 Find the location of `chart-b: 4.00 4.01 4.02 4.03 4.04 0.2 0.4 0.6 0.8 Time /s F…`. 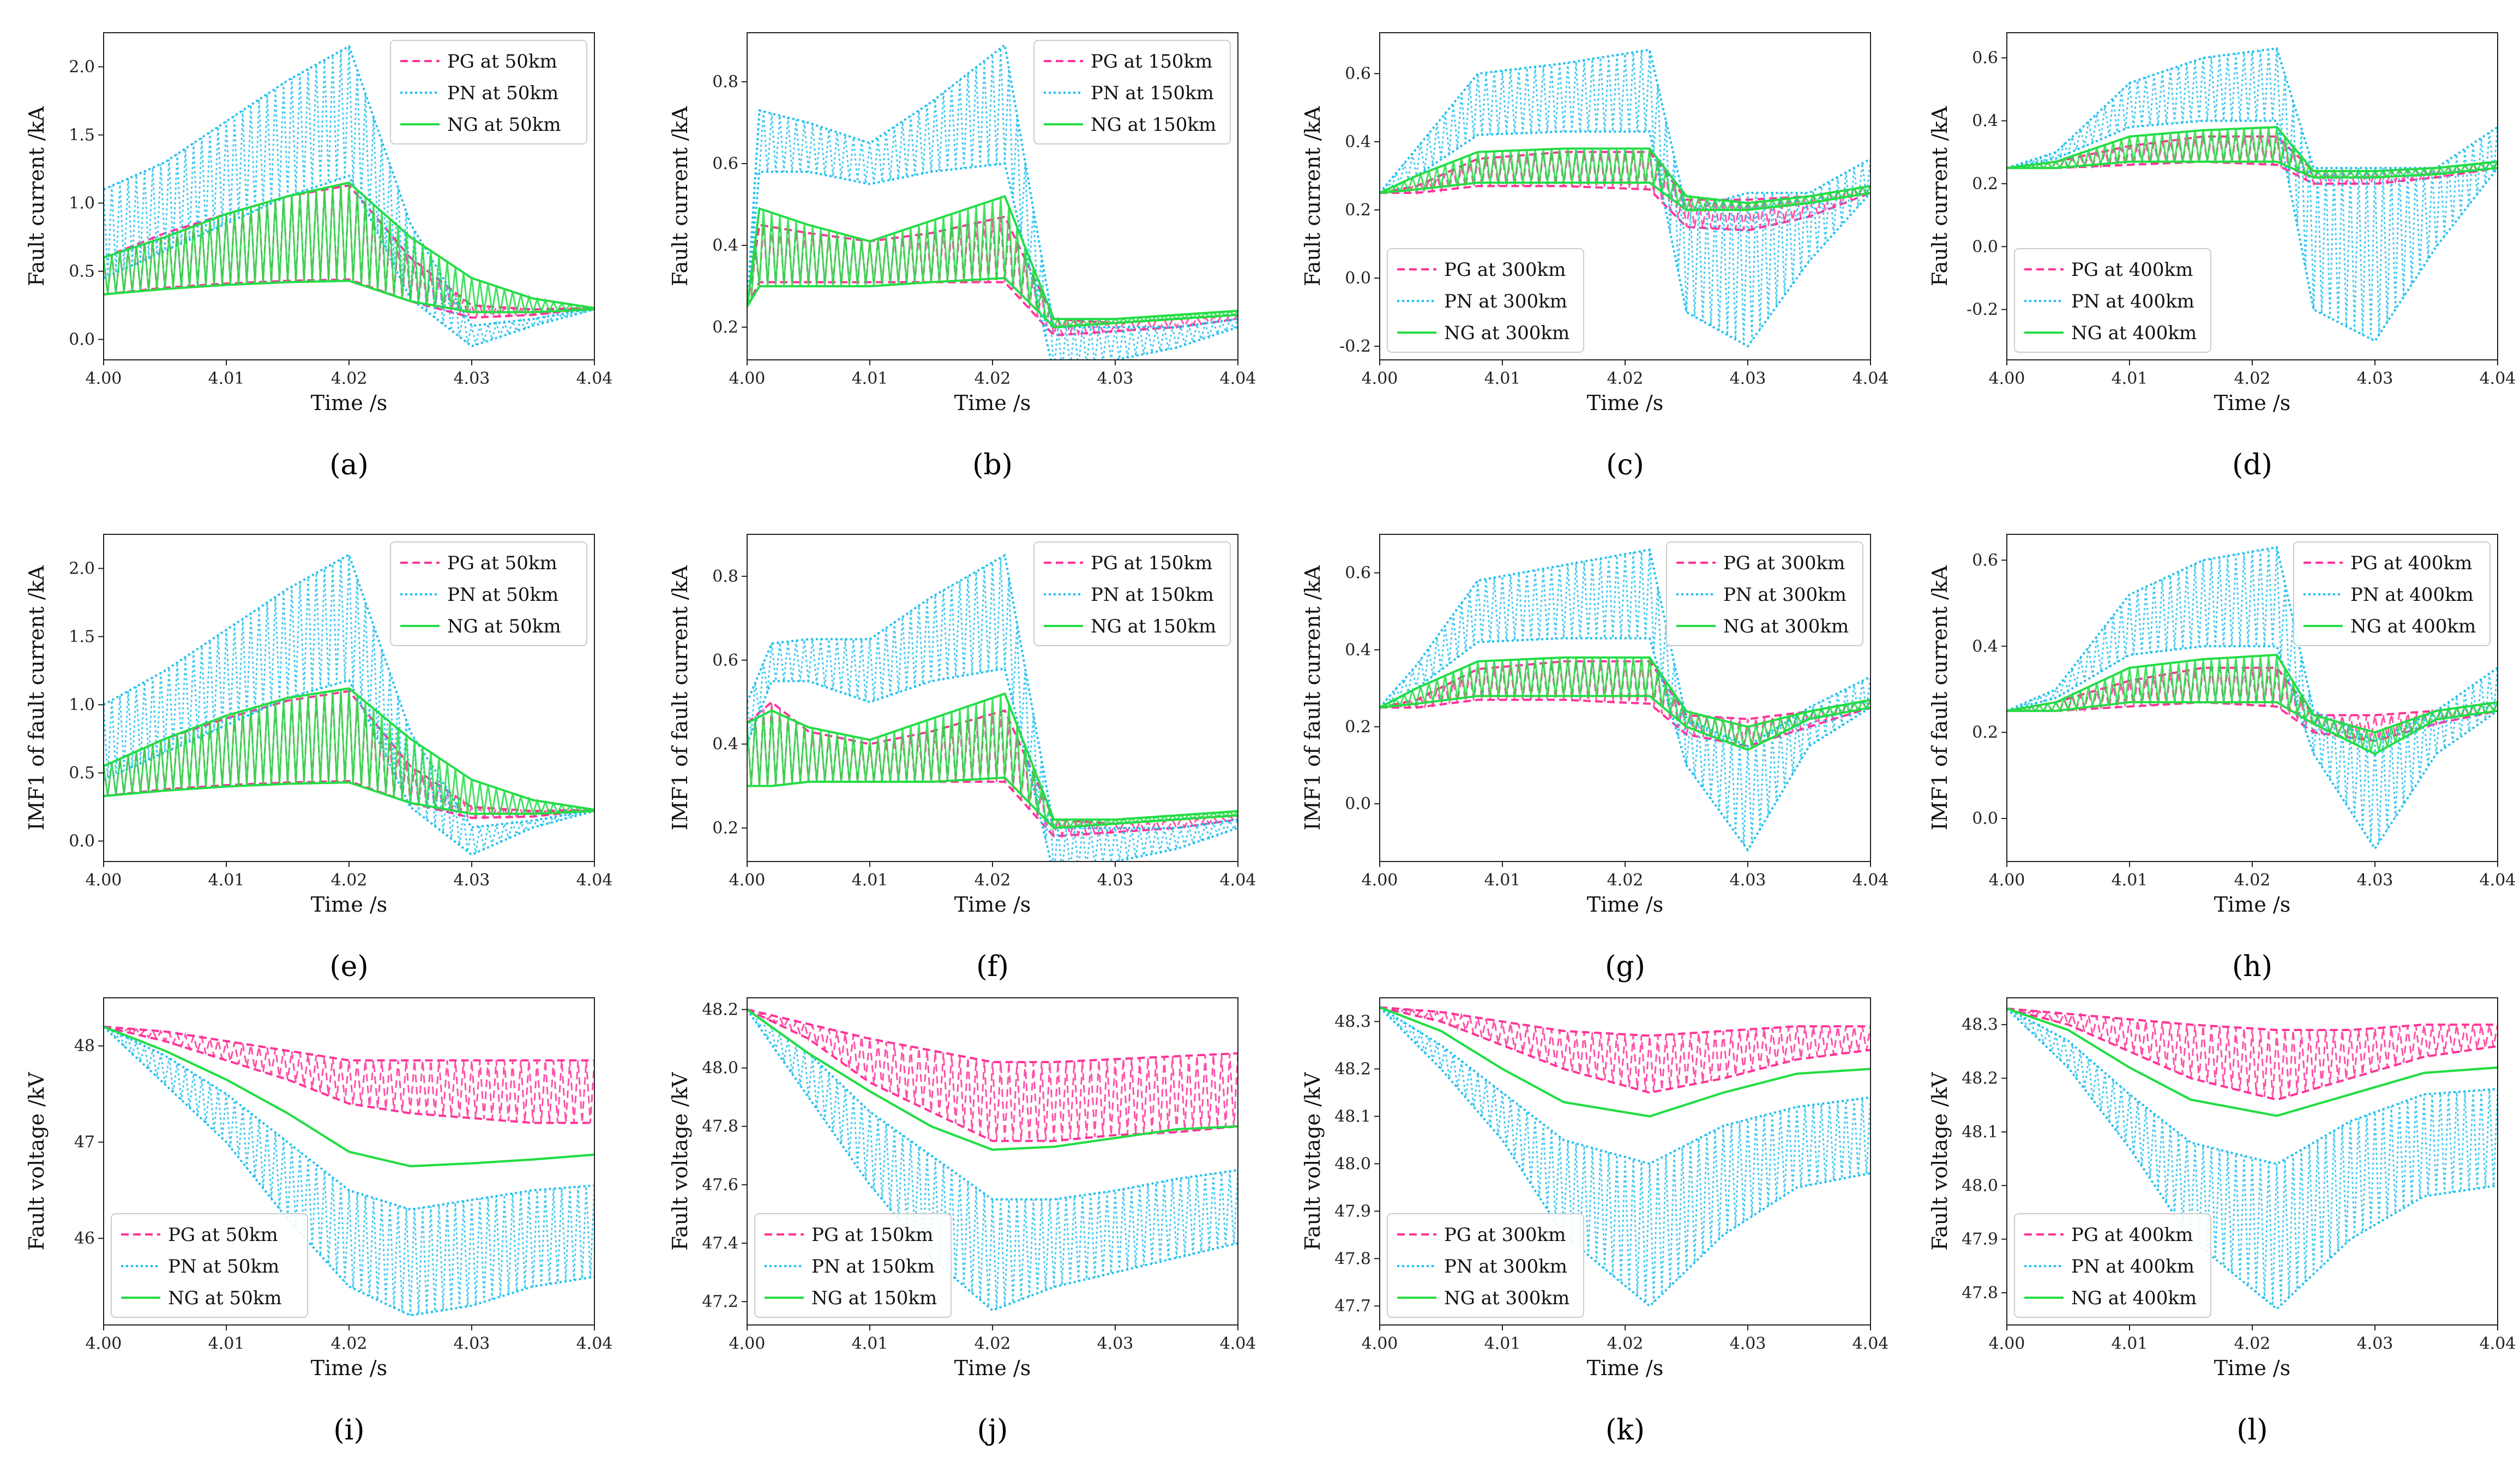

chart-b: 4.00 4.01 4.02 4.03 4.04 0.2 0.4 0.6 0.8 Time /s F… is located at coordinates (962, 256).